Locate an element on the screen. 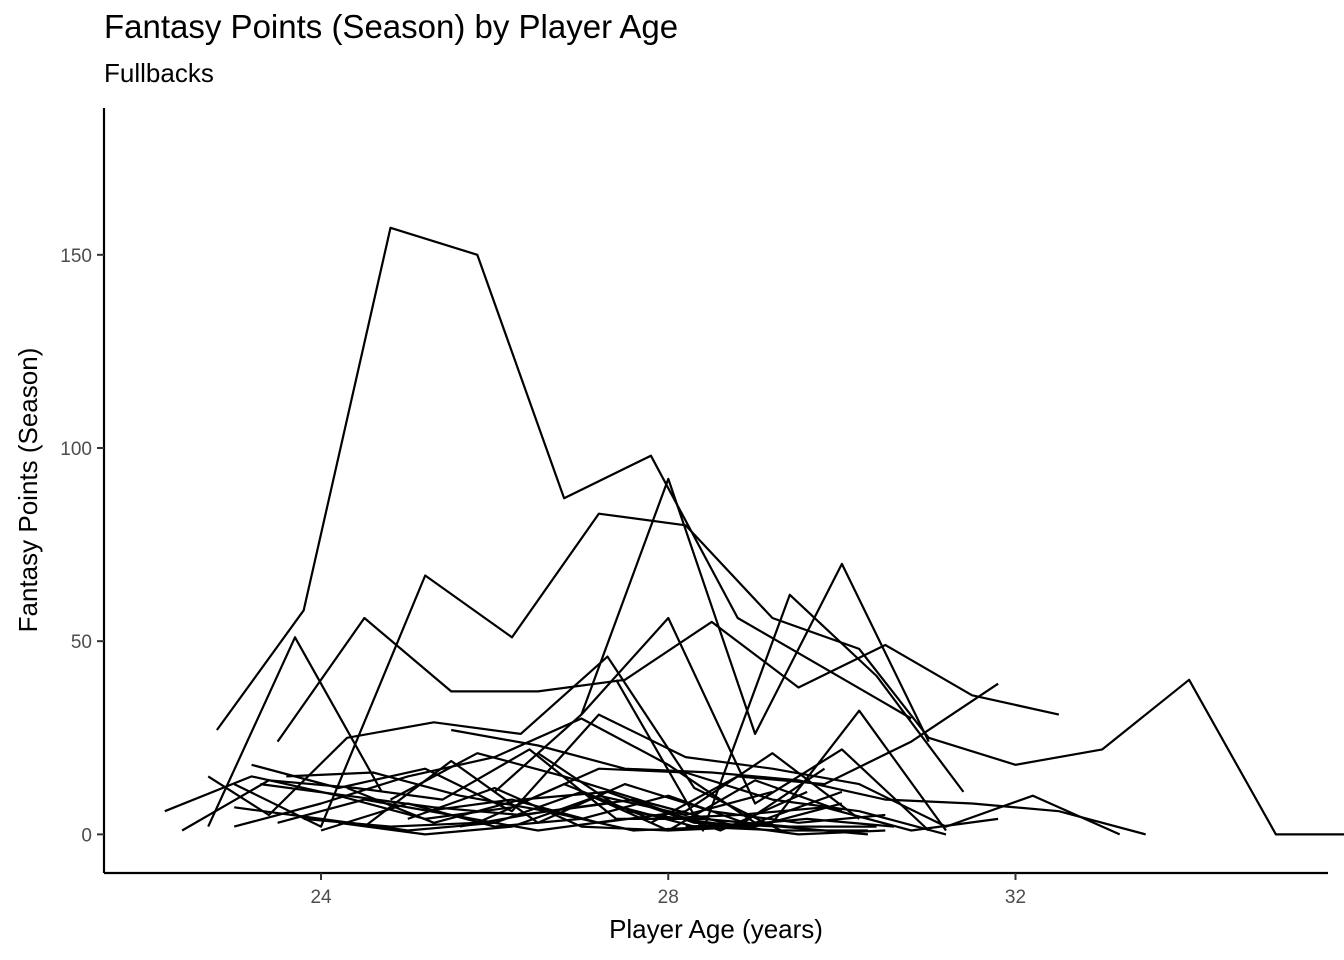 The width and height of the screenshot is (1344, 960). x-tick-label: 28 is located at coordinates (668, 897).